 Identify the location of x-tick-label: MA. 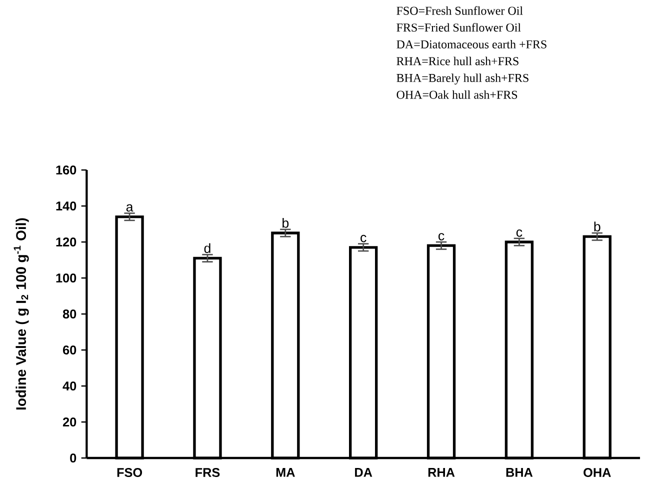
(285, 472).